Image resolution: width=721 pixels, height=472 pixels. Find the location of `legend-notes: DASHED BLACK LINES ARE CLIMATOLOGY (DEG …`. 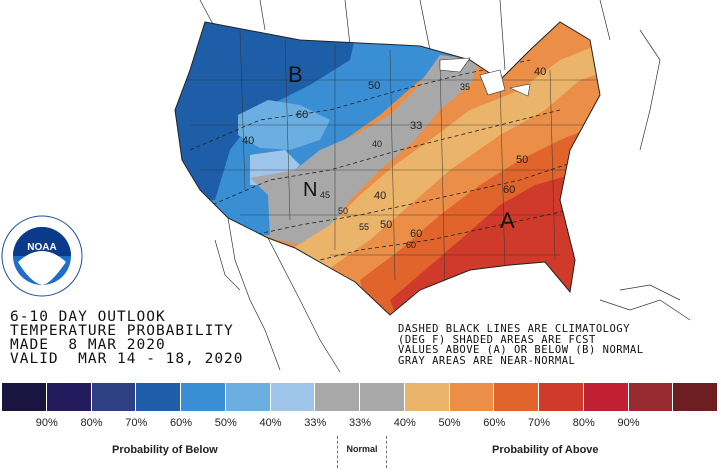

legend-notes: DASHED BLACK LINES ARE CLIMATOLOGY (DEG … is located at coordinates (521, 345).